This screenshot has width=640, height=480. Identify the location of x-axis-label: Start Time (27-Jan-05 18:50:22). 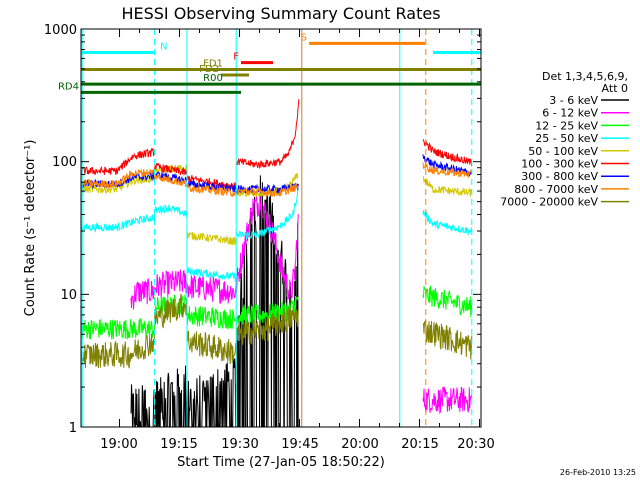
(281, 462).